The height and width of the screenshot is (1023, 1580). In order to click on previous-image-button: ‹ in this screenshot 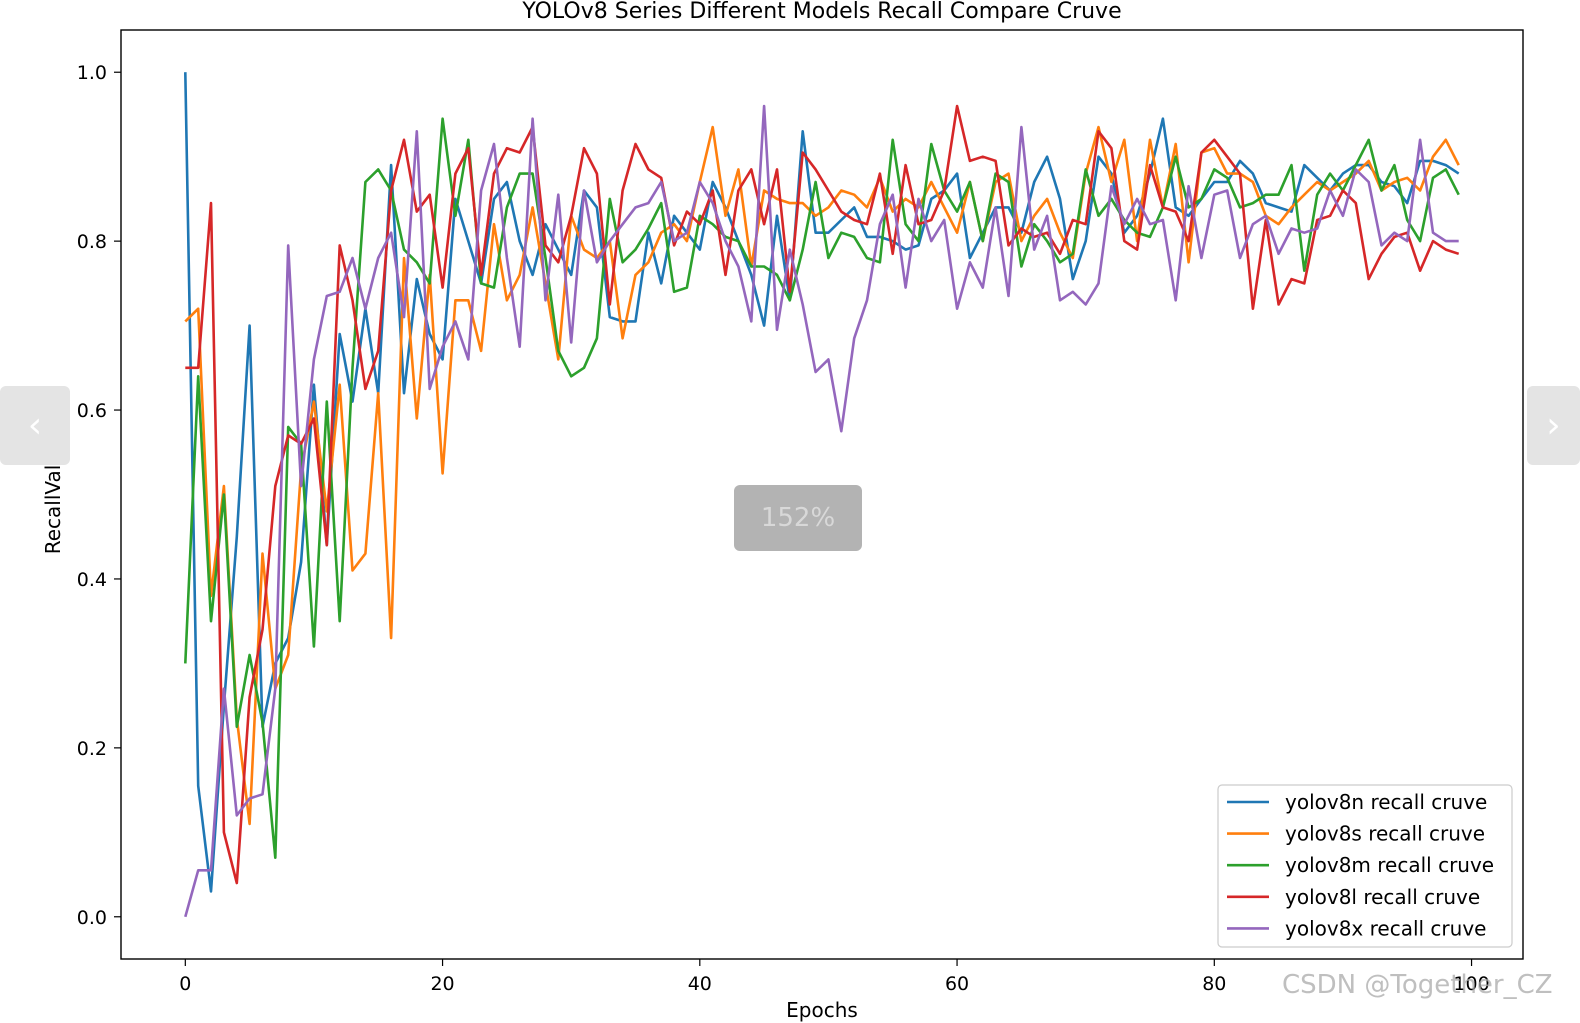, I will do `click(35, 425)`.